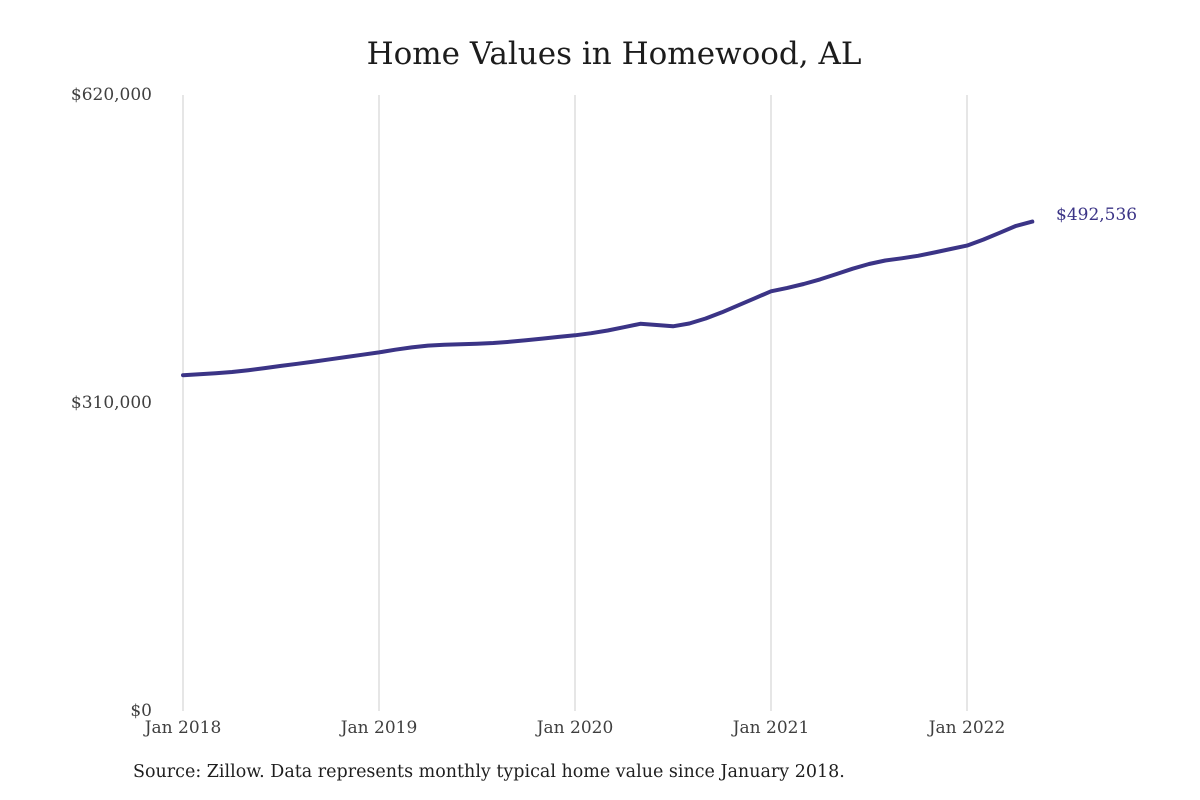  Describe the element at coordinates (183, 728) in the screenshot. I see `x-tick-jan-2018: Jan 2018` at that location.